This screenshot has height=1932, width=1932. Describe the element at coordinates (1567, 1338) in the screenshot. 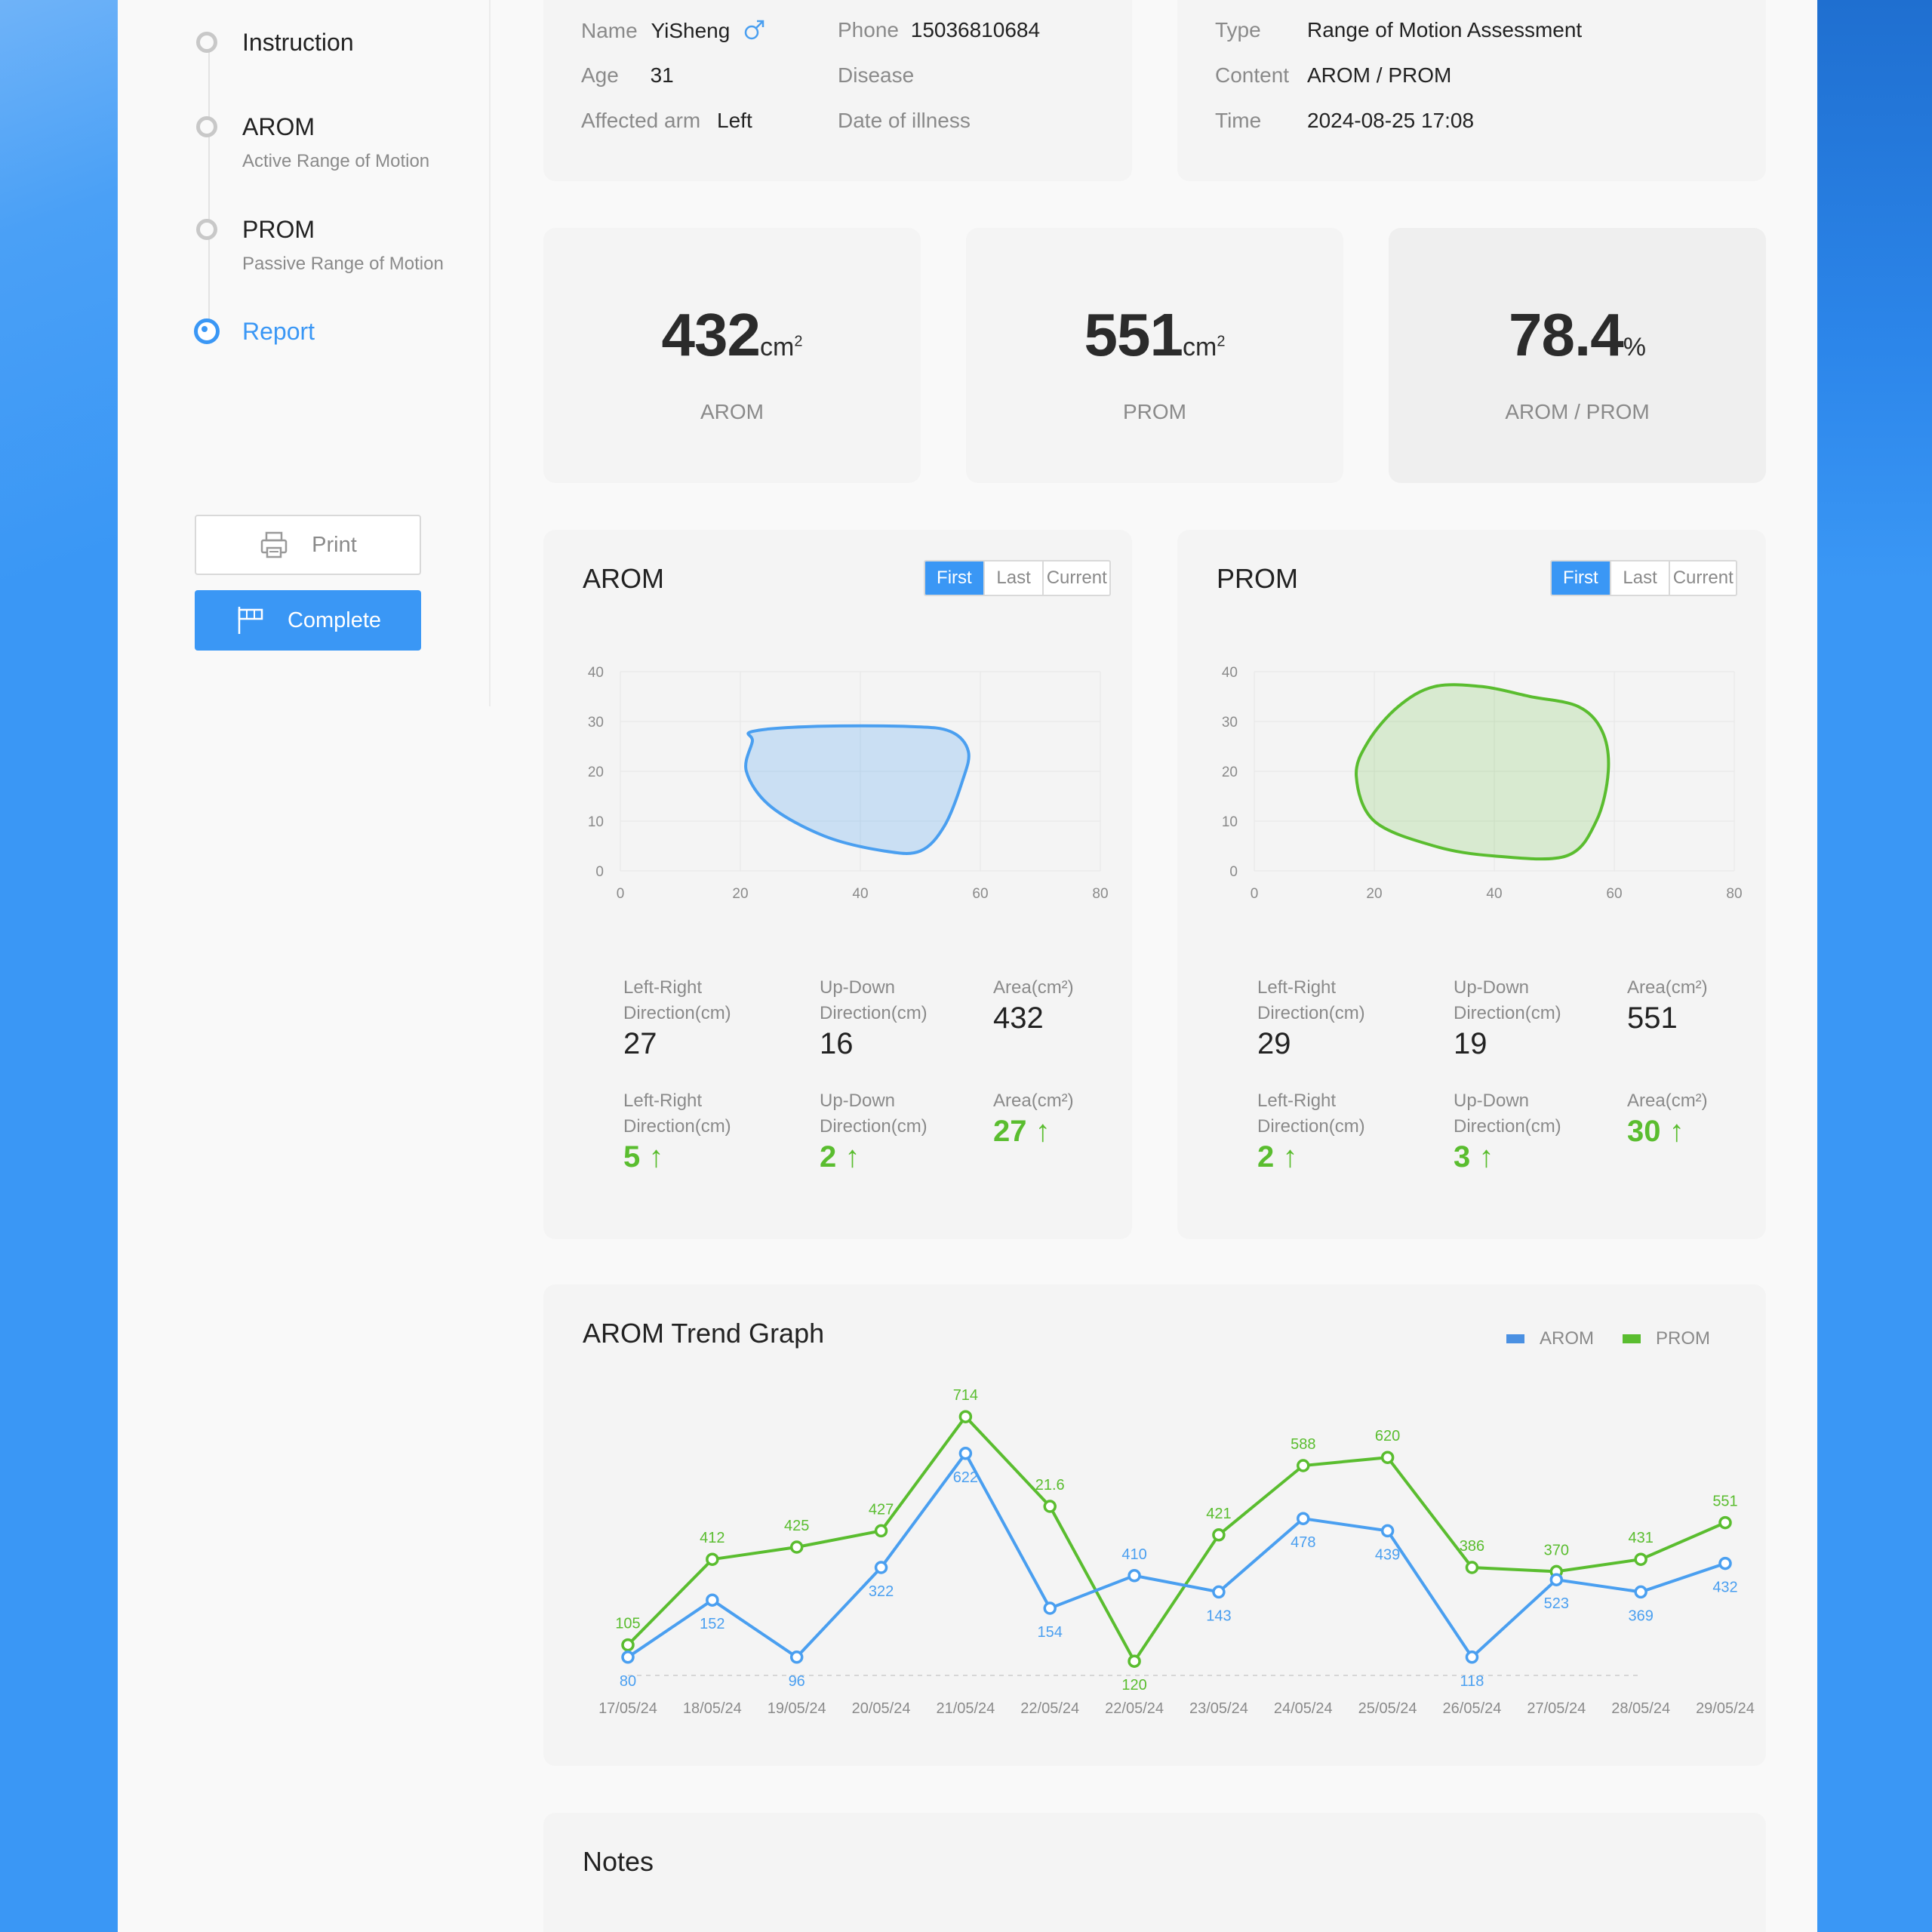

I see `legend-label: AROM` at that location.